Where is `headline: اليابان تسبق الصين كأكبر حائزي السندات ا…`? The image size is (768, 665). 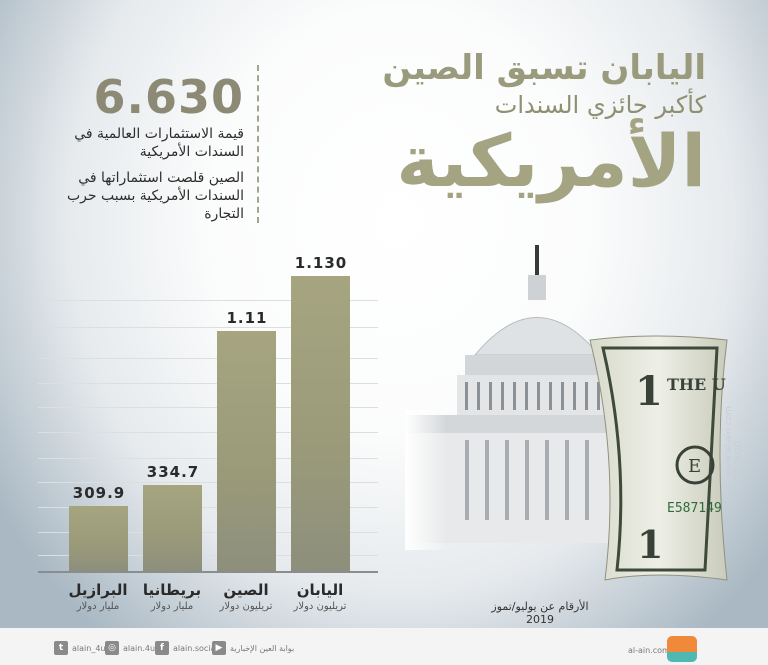
headline: اليابان تسبق الصين كأكبر حائزي السندات ا… is located at coordinates (536, 125).